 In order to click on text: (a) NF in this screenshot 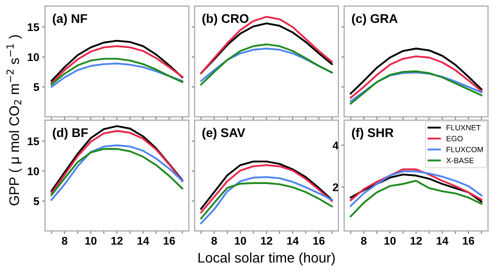, I will do `click(70, 20)`.